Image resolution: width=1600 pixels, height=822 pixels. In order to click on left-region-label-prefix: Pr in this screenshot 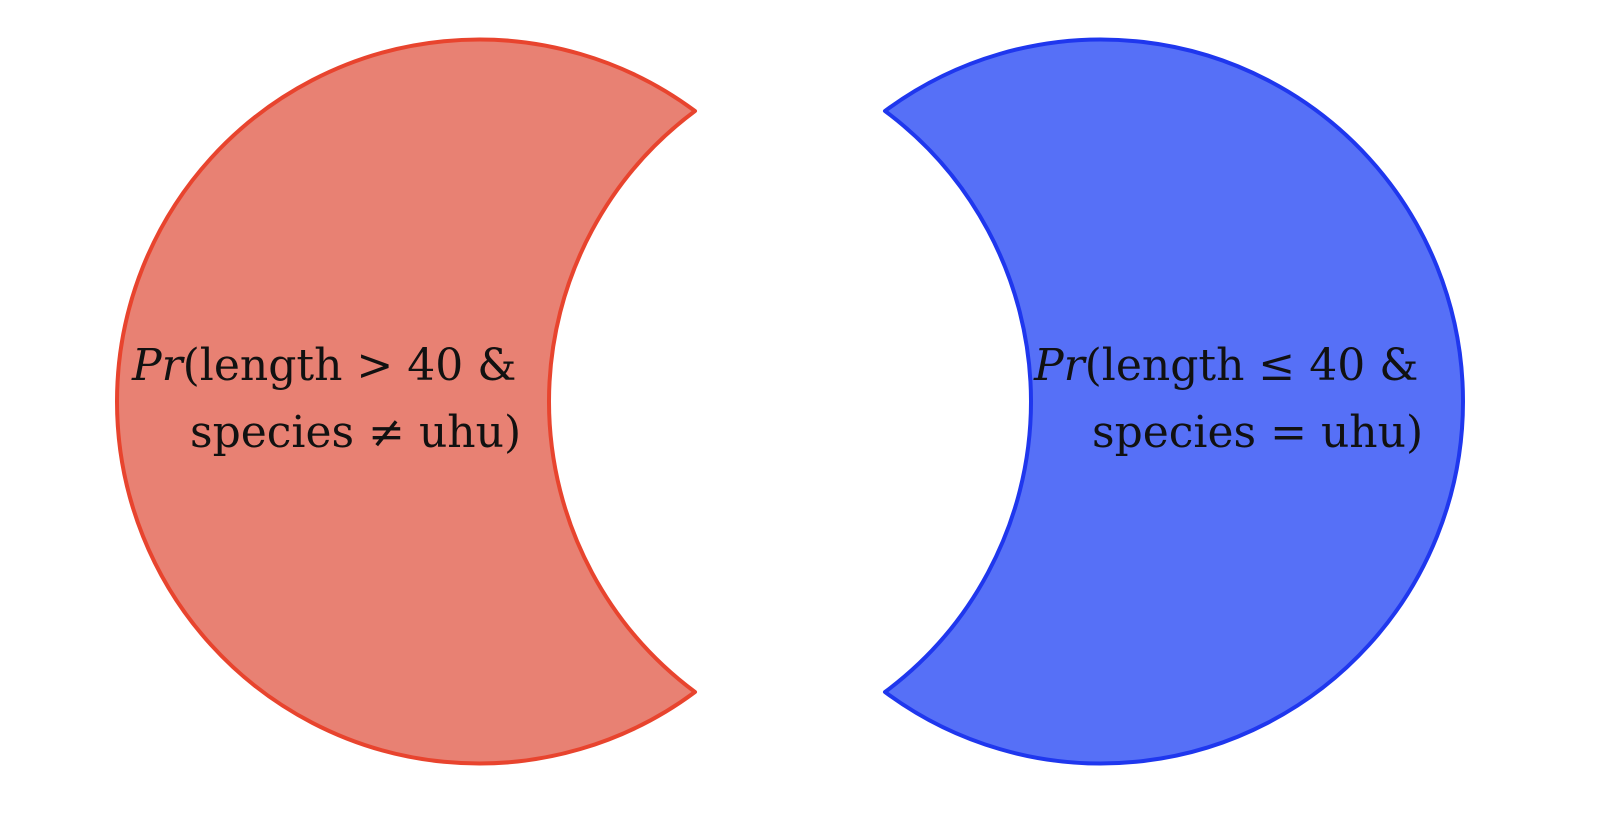, I will do `click(158, 365)`.